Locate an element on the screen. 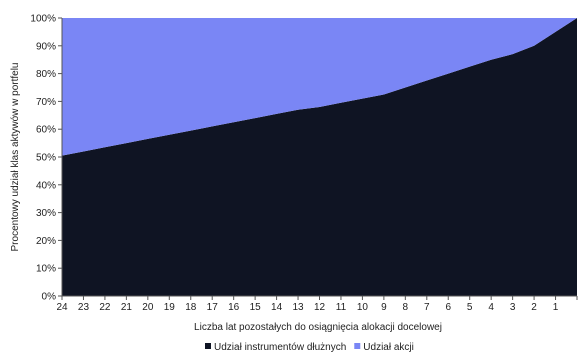 The height and width of the screenshot is (354, 578). legend-label-1: Udział akcji is located at coordinates (388, 347).